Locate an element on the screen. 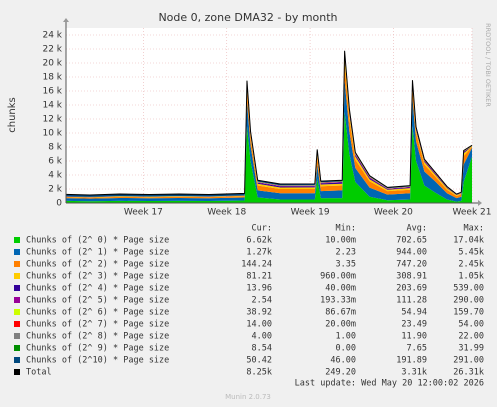  legend-stat: 17.04k is located at coordinates (468, 241).